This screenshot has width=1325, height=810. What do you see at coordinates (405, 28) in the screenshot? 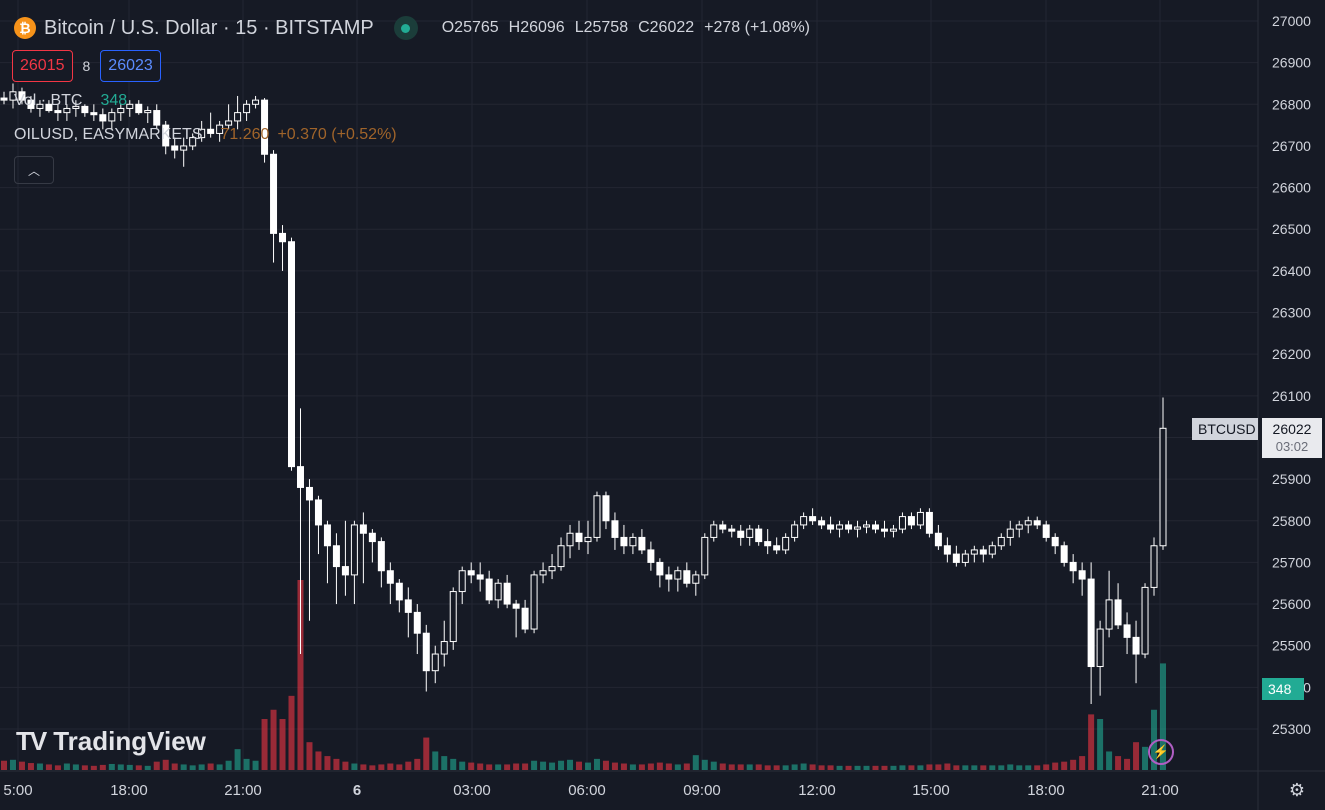
I see `market-status-icon` at bounding box center [405, 28].